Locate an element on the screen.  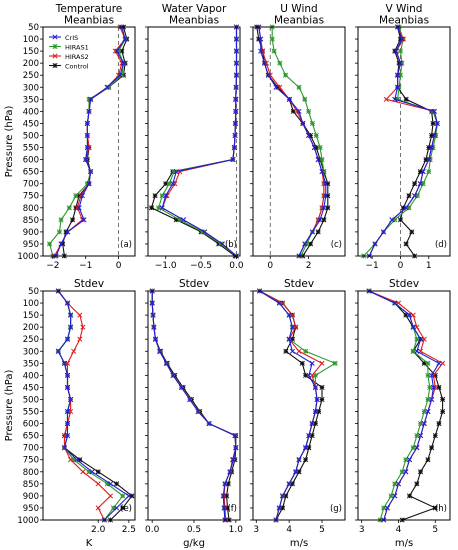
y-tick-label: 250 is located at coordinates (31, 76).